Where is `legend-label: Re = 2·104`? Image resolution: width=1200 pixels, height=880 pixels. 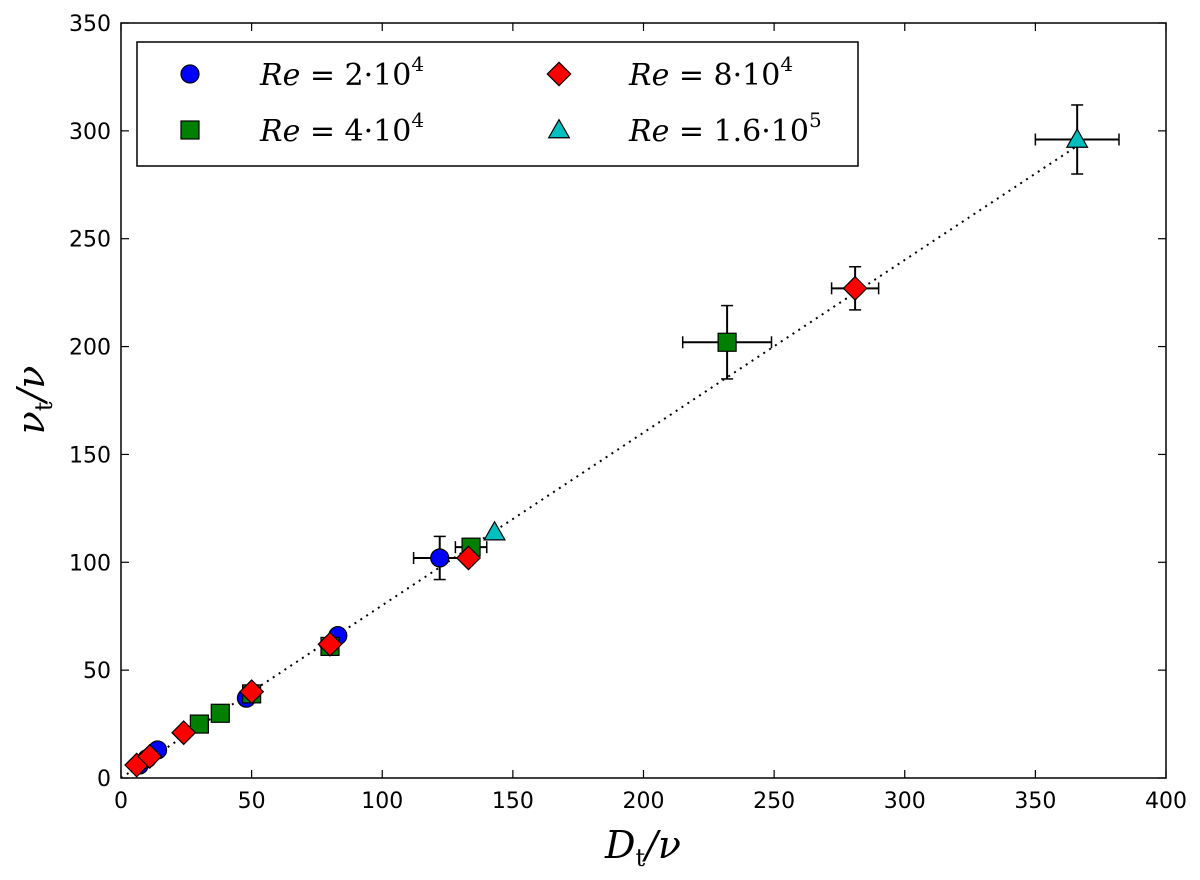
legend-label: Re = 2·104 is located at coordinates (341, 72).